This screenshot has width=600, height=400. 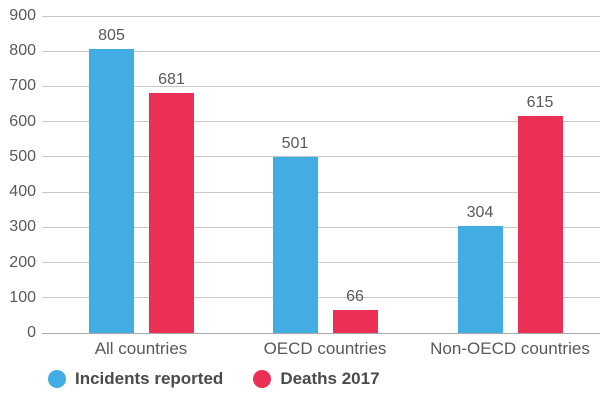 I want to click on bar-deaths-2017-all-countries, so click(x=171, y=213).